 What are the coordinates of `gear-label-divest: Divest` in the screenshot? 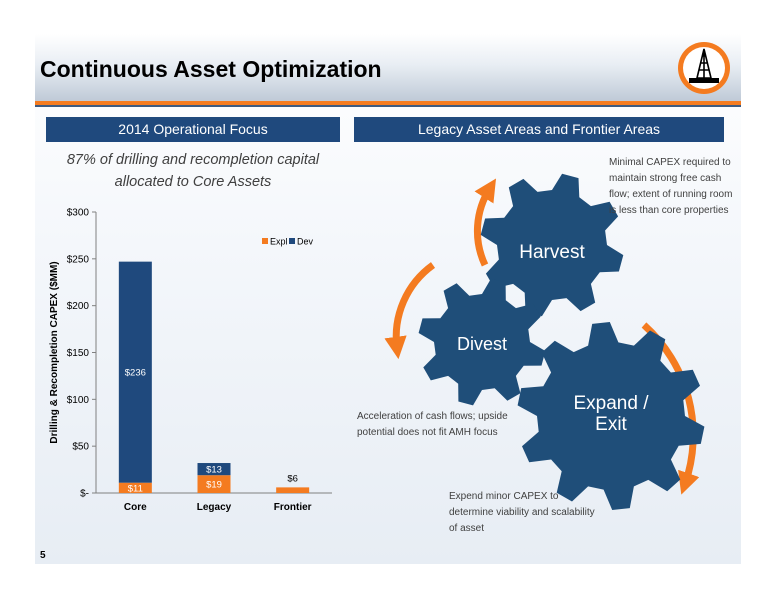 It's located at (482, 344).